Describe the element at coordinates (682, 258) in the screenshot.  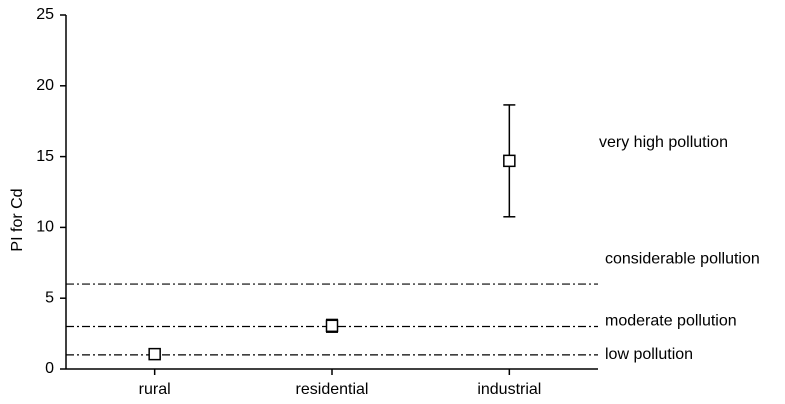
I see `reference-label: considerable pollution` at that location.